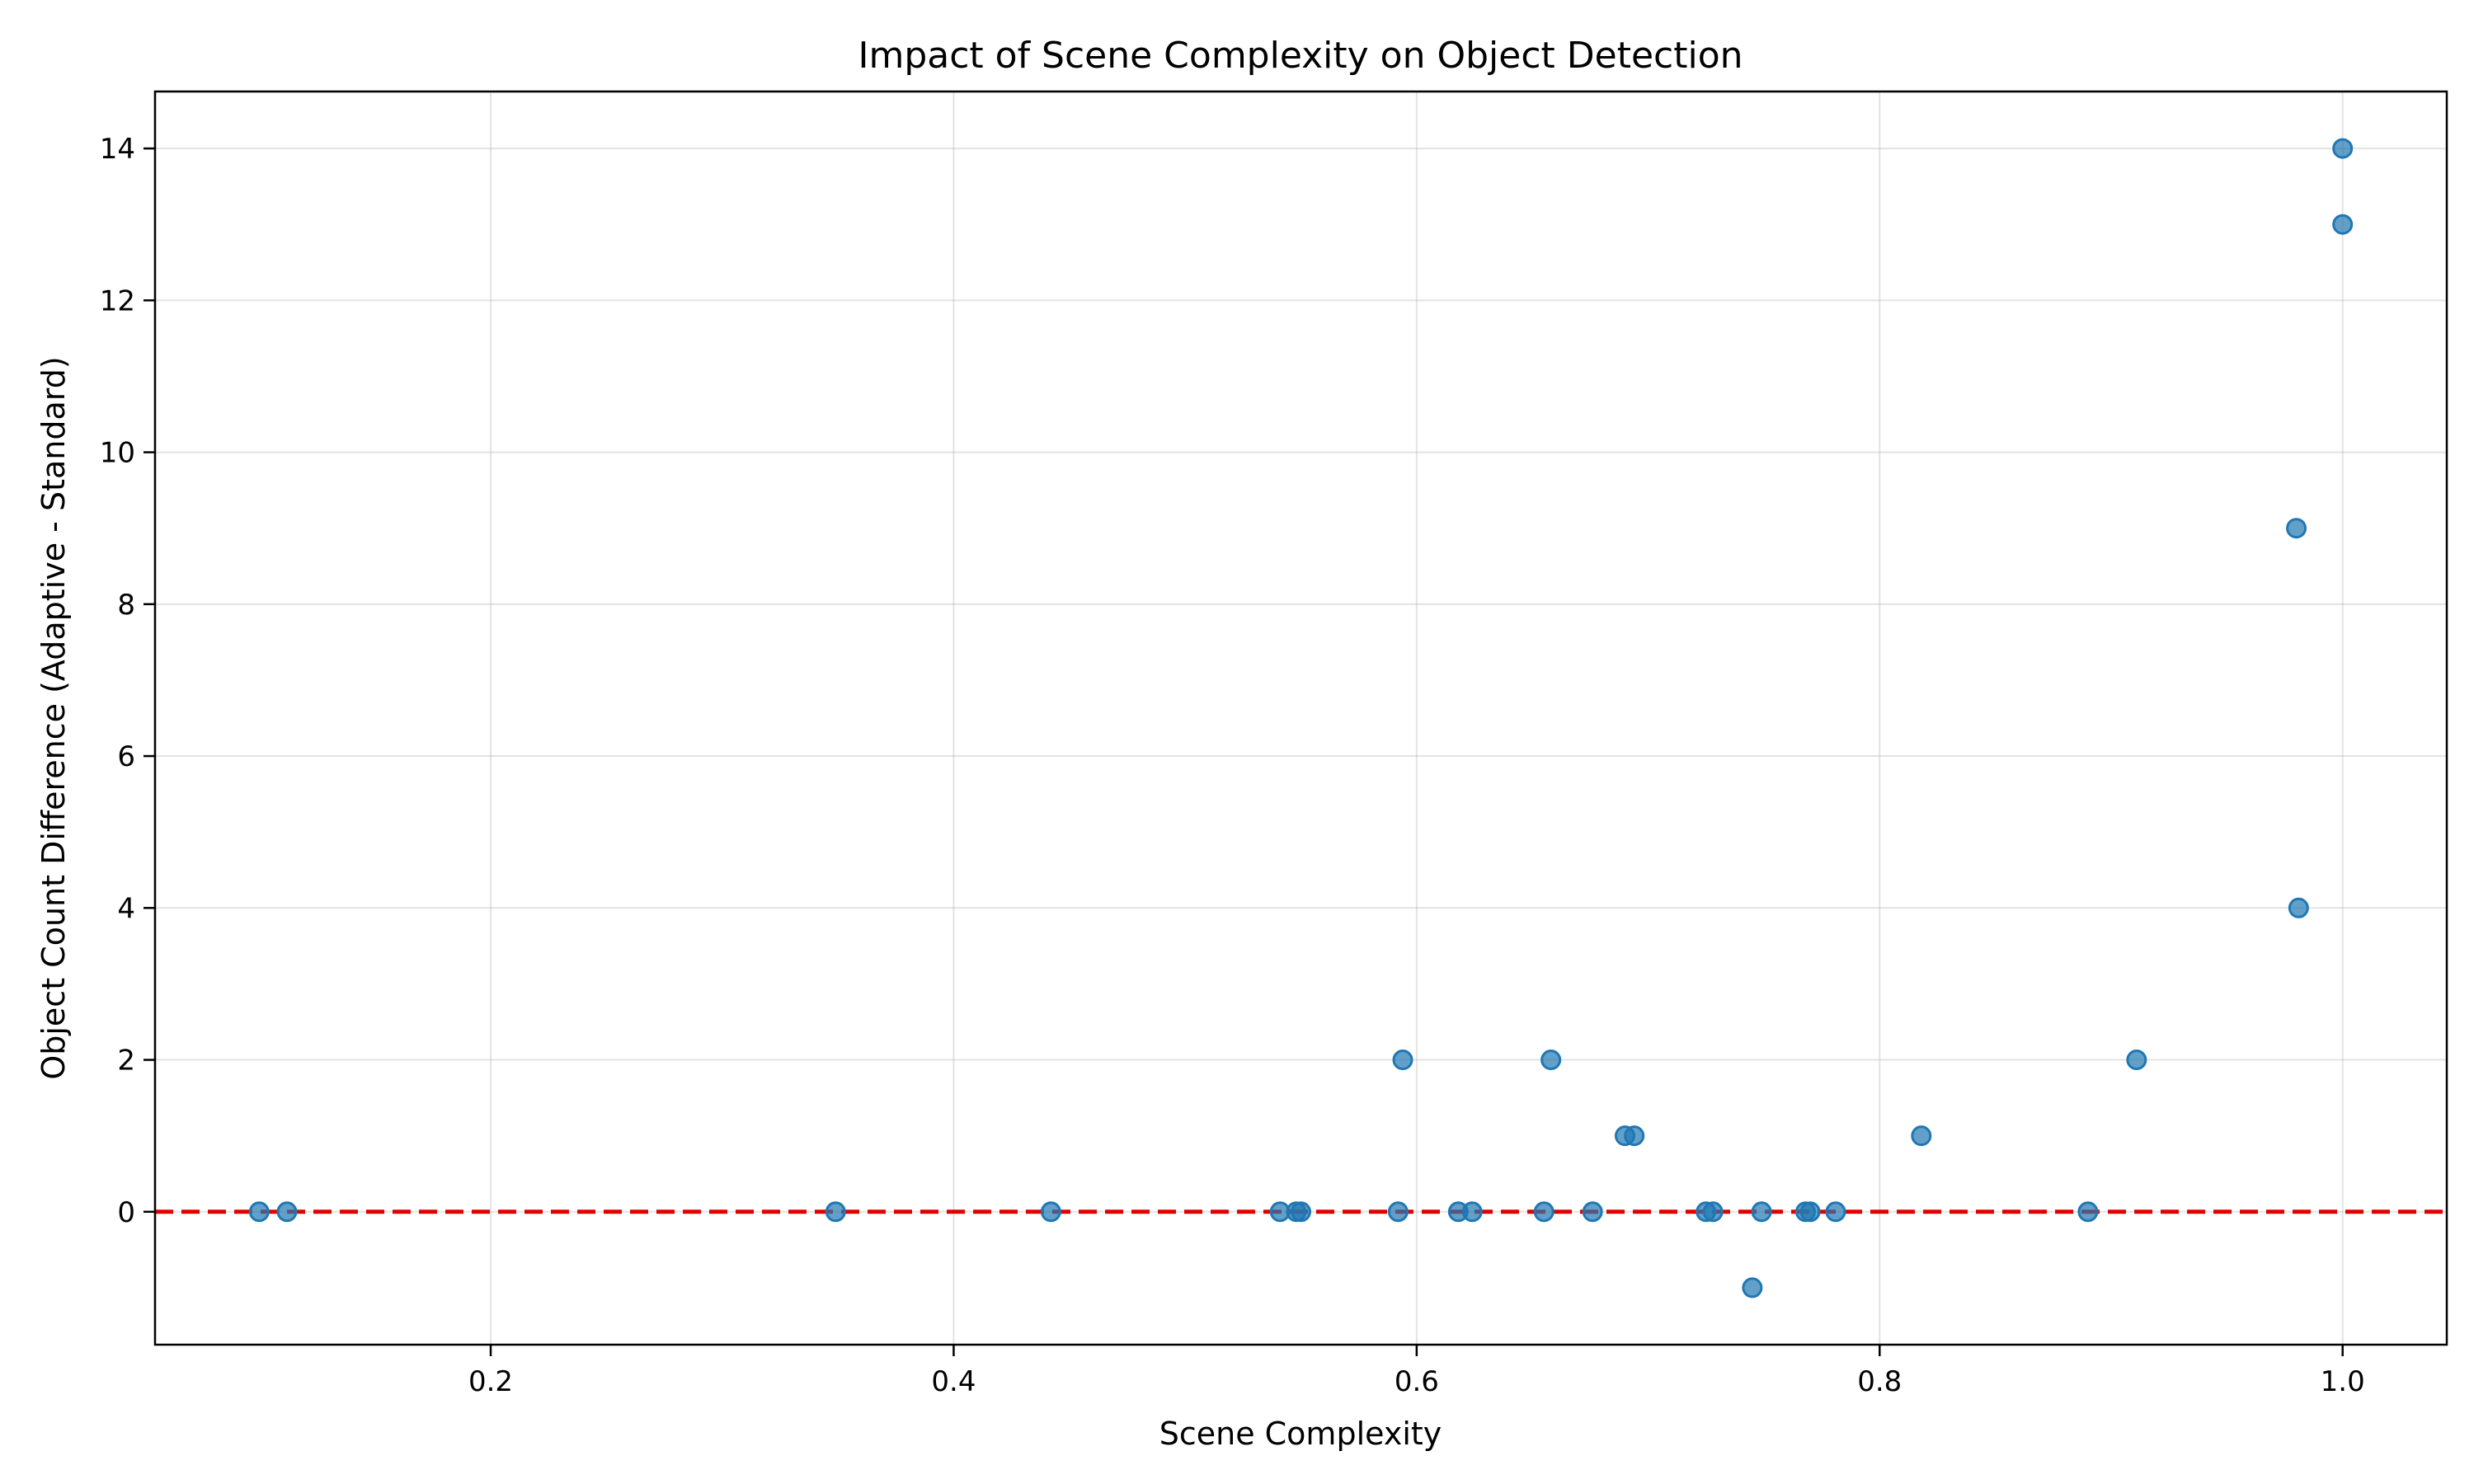 The width and height of the screenshot is (2474, 1484). I want to click on x-tick-label: 0.6, so click(1417, 1381).